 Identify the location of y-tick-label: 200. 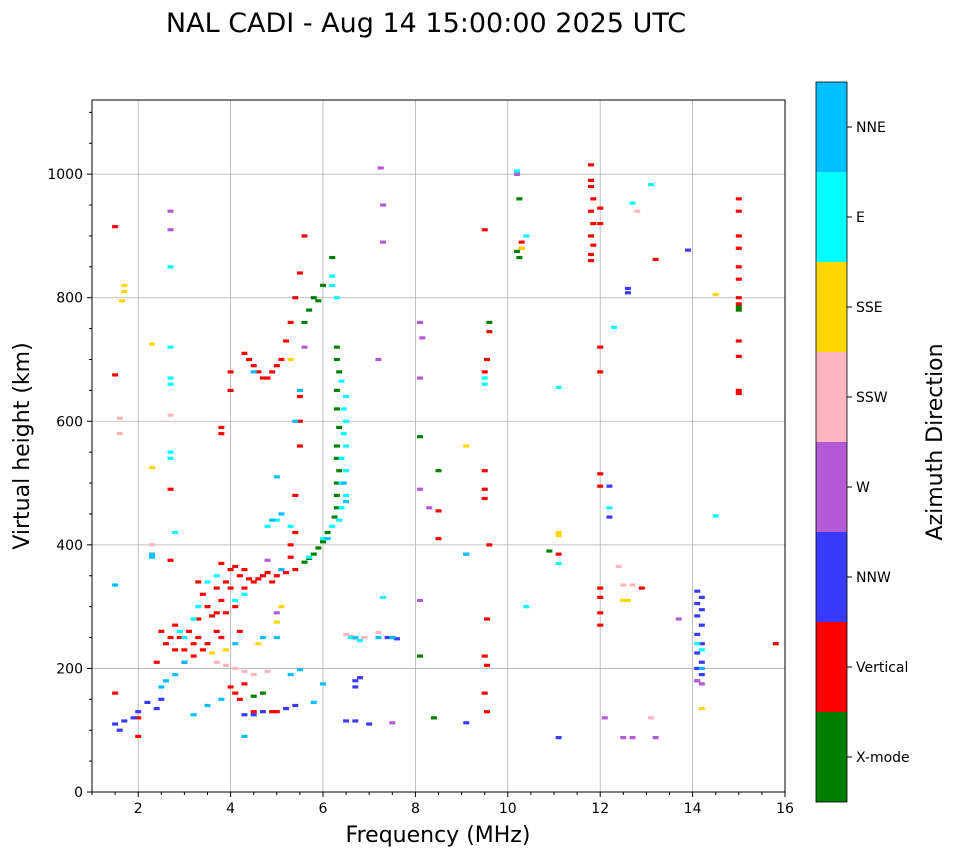
(69, 669).